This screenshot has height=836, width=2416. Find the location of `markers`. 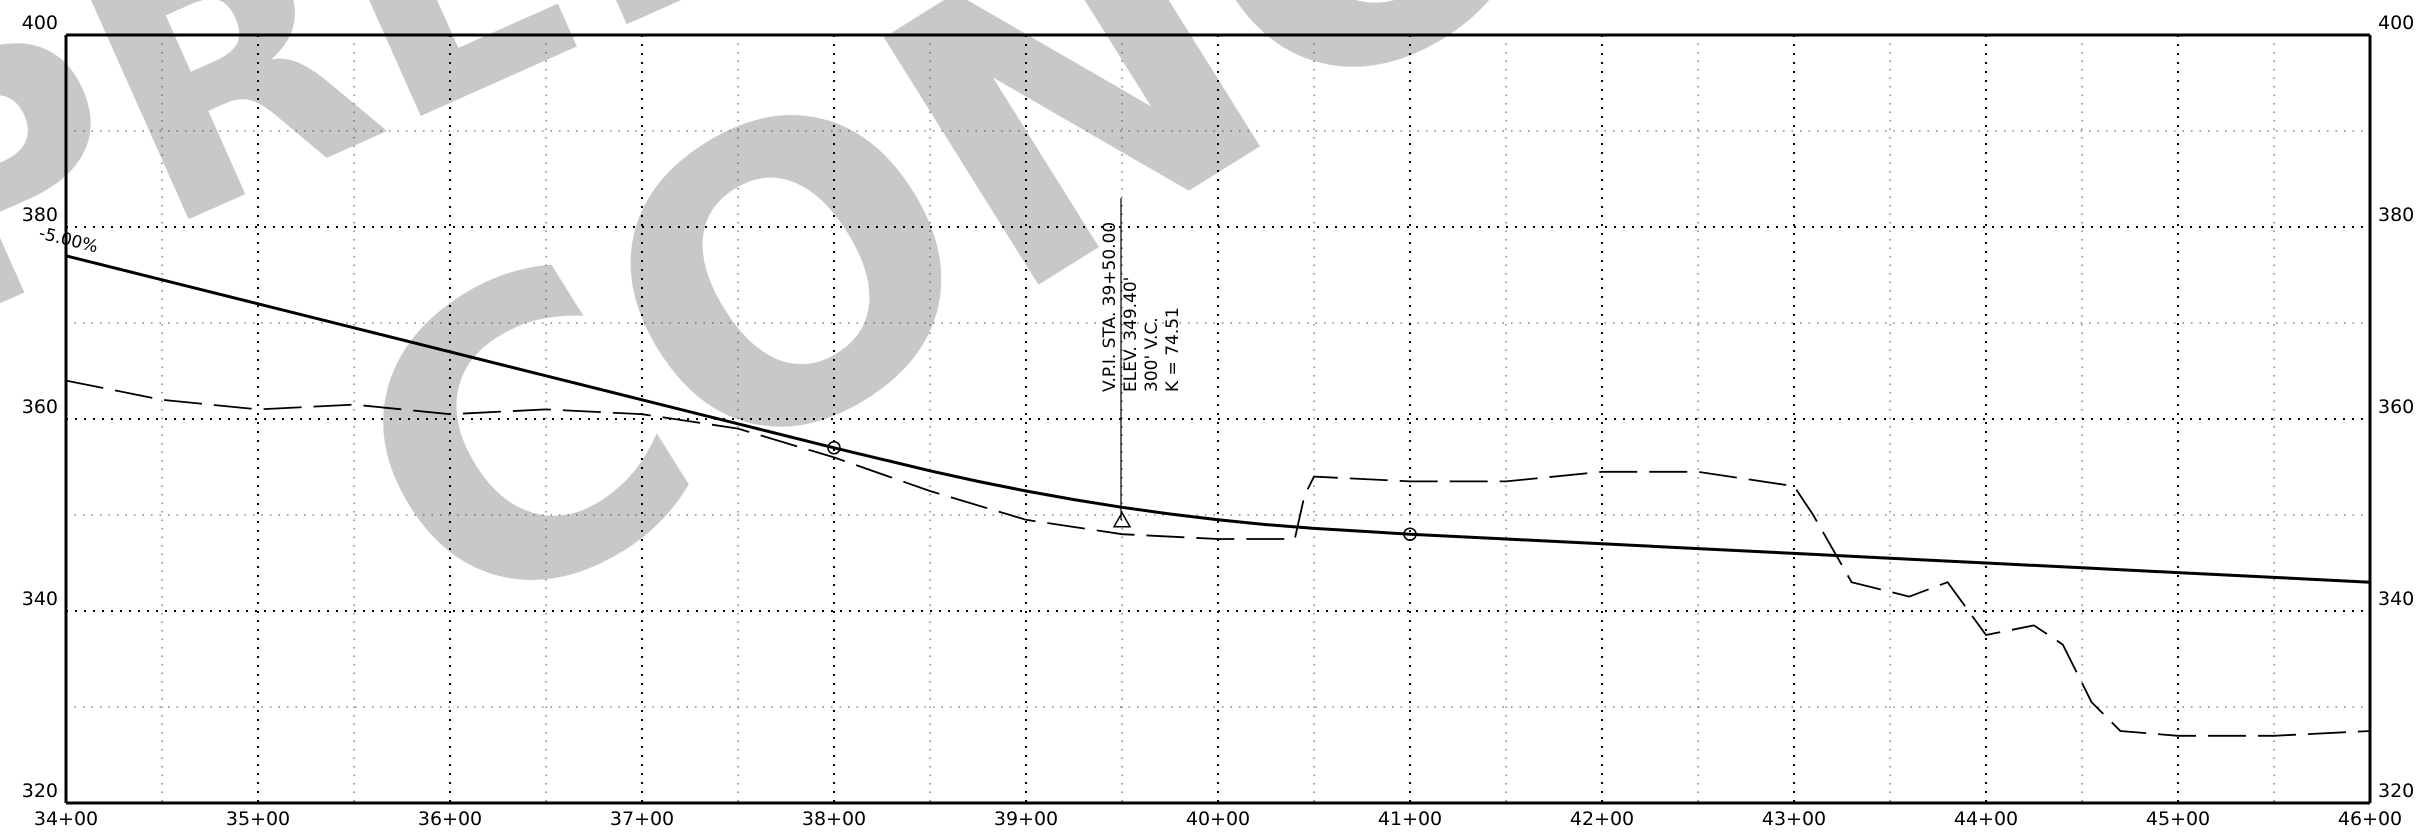

markers is located at coordinates (1122, 491).